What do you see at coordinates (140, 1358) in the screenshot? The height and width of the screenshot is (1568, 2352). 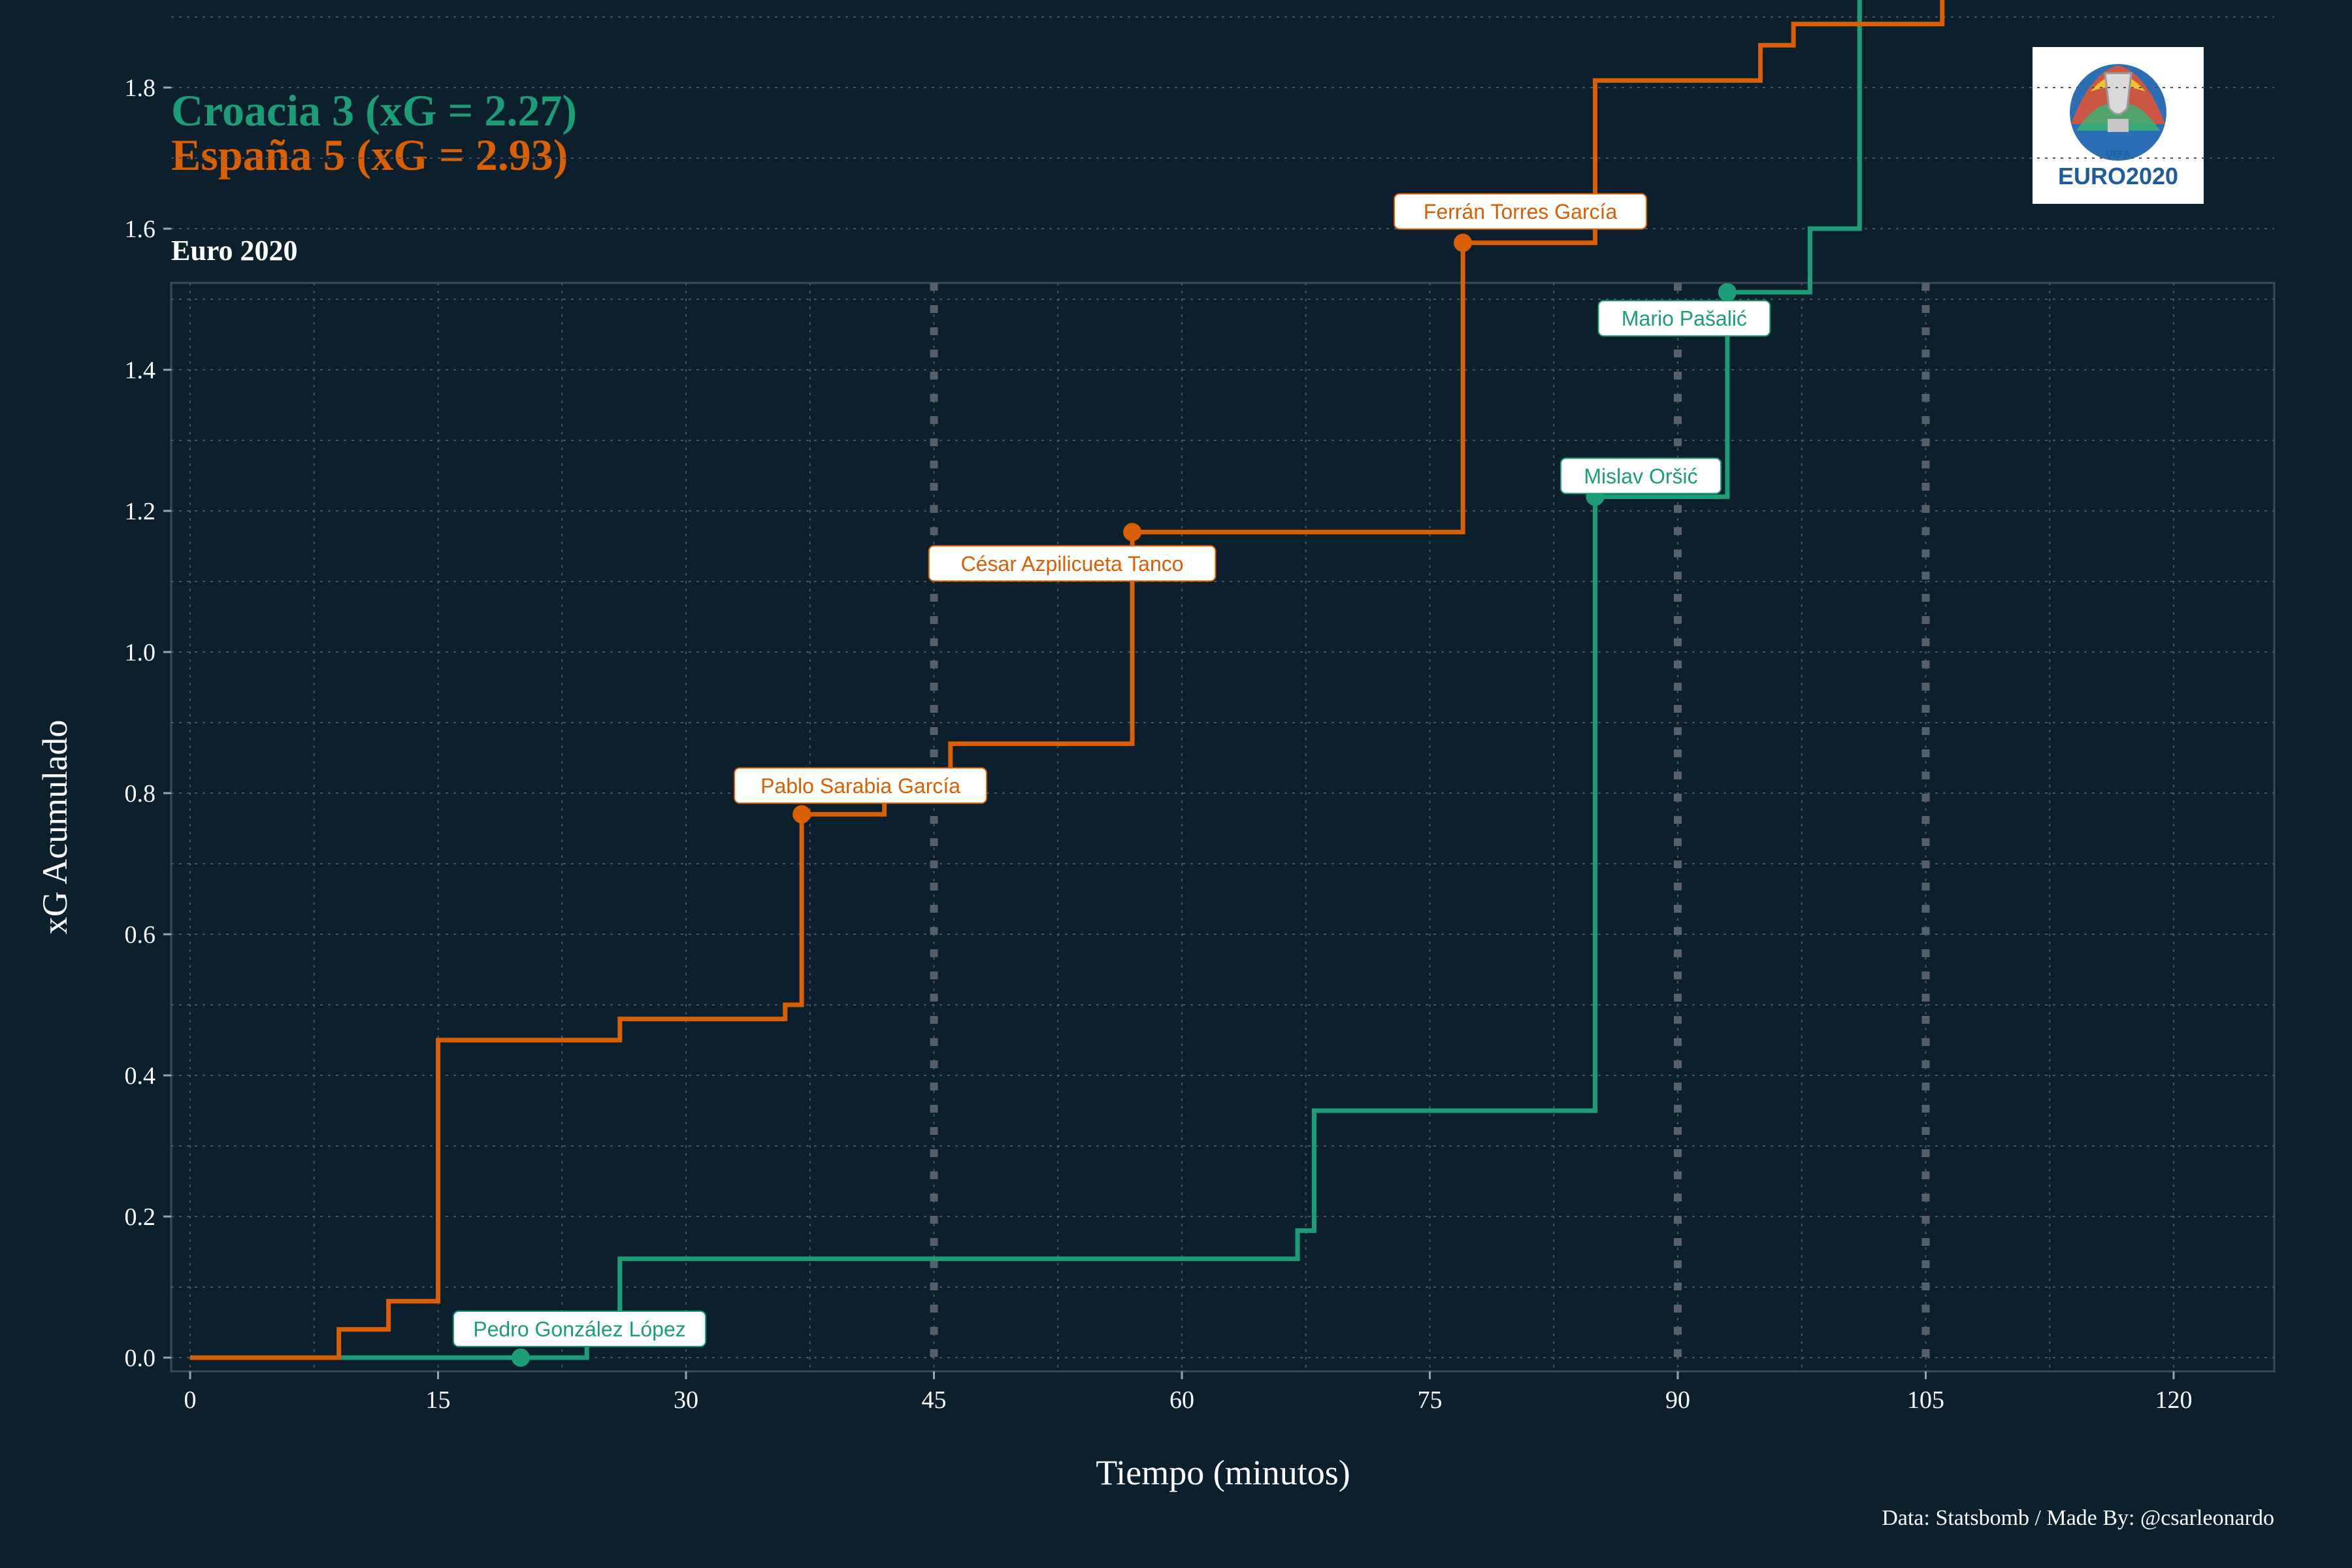 I see `y-tick-label: 0.0` at bounding box center [140, 1358].